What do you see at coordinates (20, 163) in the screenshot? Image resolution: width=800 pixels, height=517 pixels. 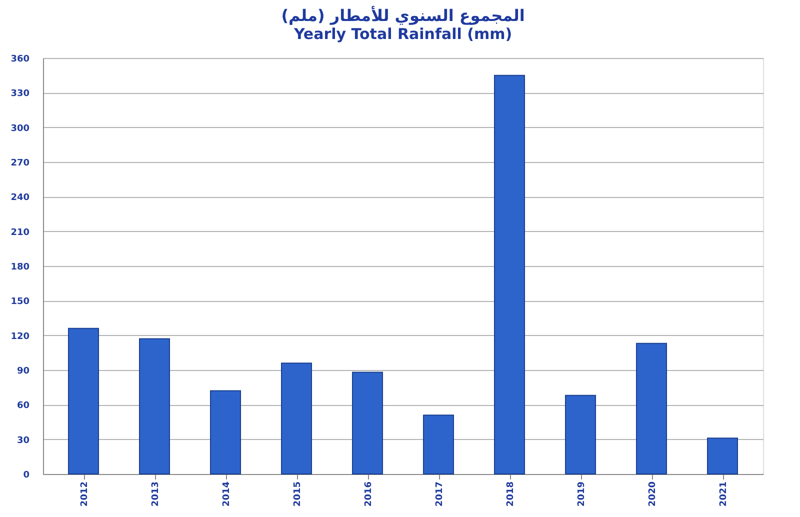 I see `y-tick-label: 270` at bounding box center [20, 163].